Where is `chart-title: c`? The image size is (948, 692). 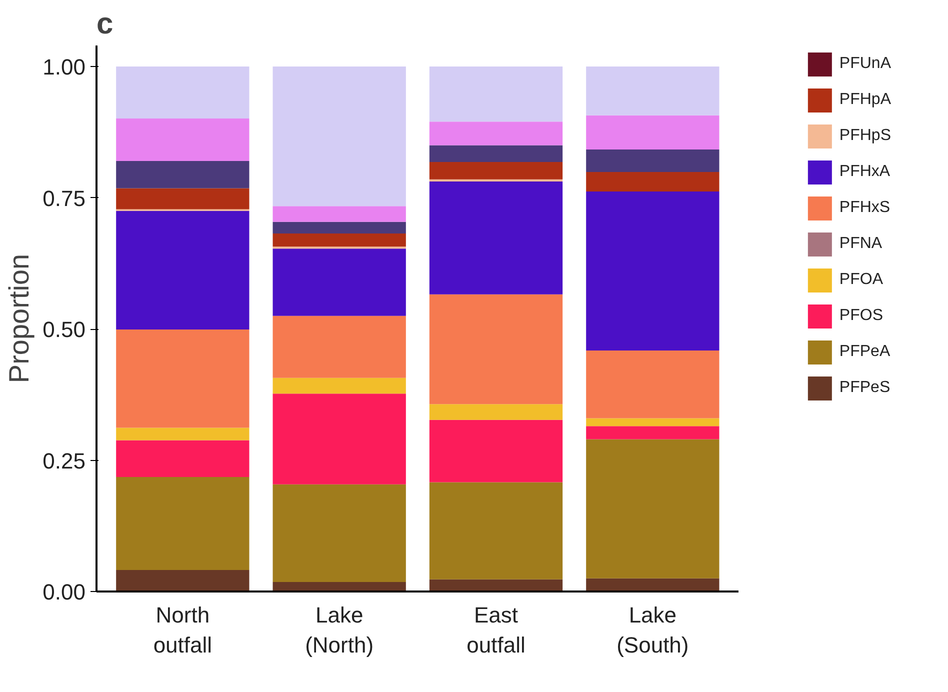 chart-title: c is located at coordinates (105, 24).